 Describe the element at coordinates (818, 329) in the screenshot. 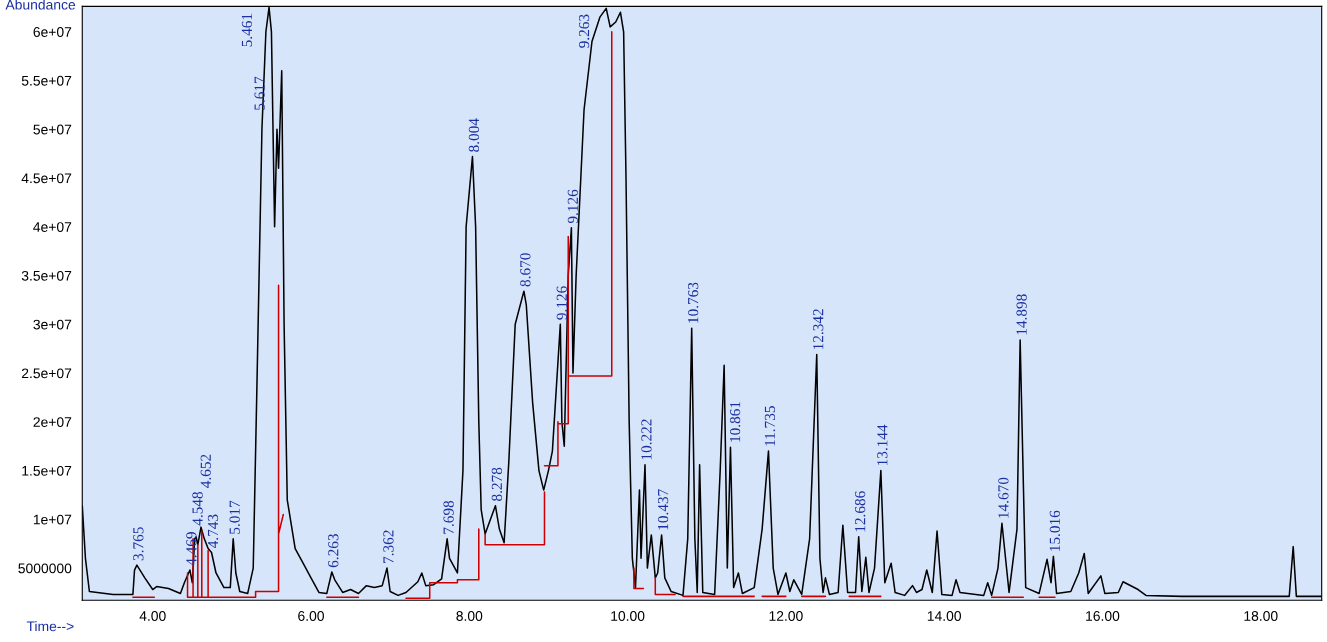

I see `annotation: 12.342` at that location.